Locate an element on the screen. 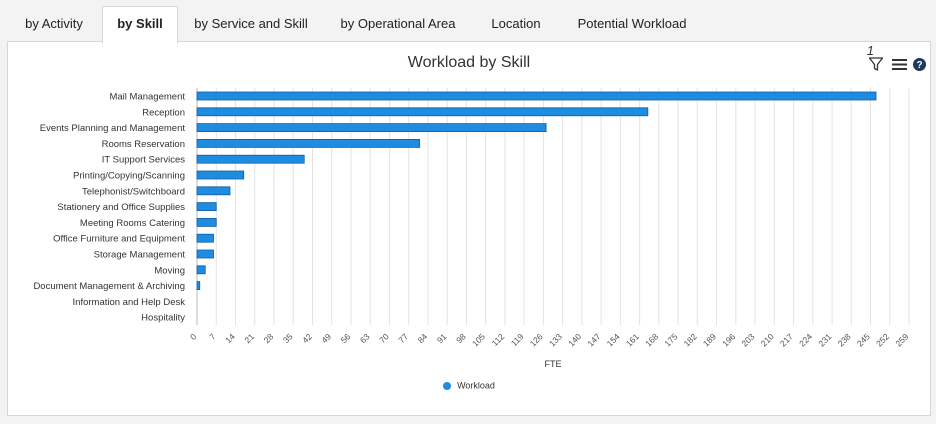 This screenshot has height=424, width=936. category-label: Rooms Reservation is located at coordinates (143, 144).